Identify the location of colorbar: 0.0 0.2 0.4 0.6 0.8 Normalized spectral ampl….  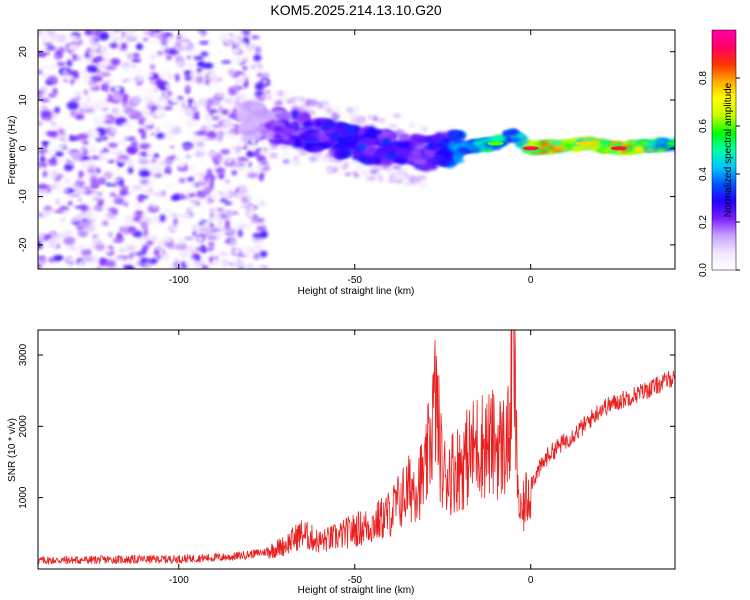
(719, 153).